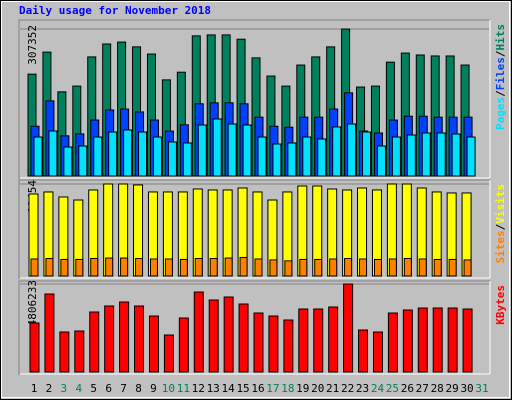 The height and width of the screenshot is (400, 512). I want to click on x-tick-label: 18, so click(287, 388).